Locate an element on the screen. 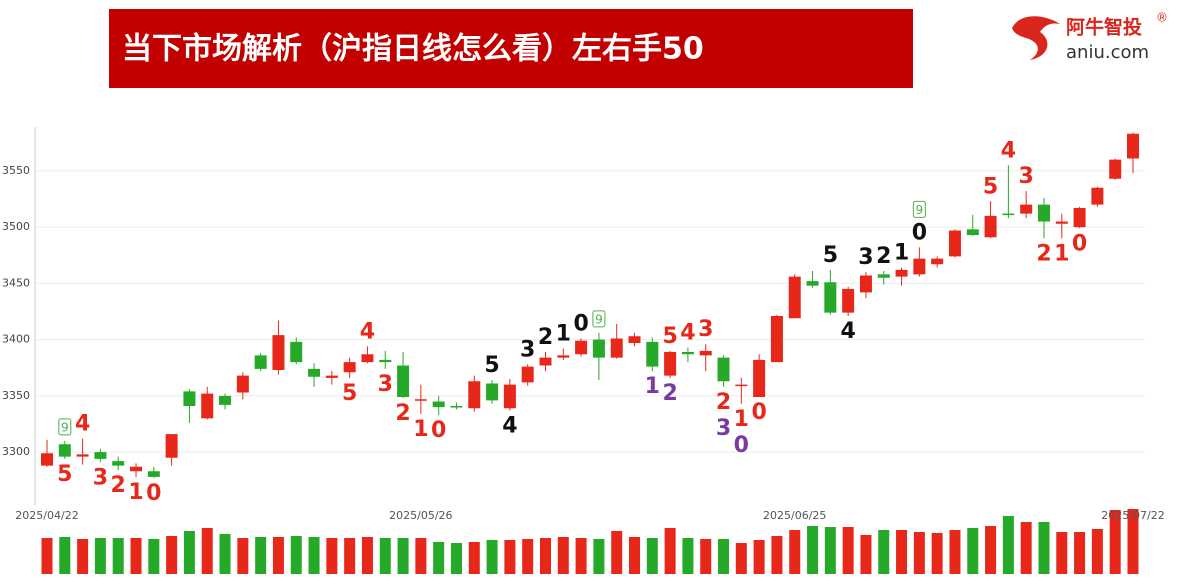  y-tick-label: 3350 is located at coordinates (16, 395).